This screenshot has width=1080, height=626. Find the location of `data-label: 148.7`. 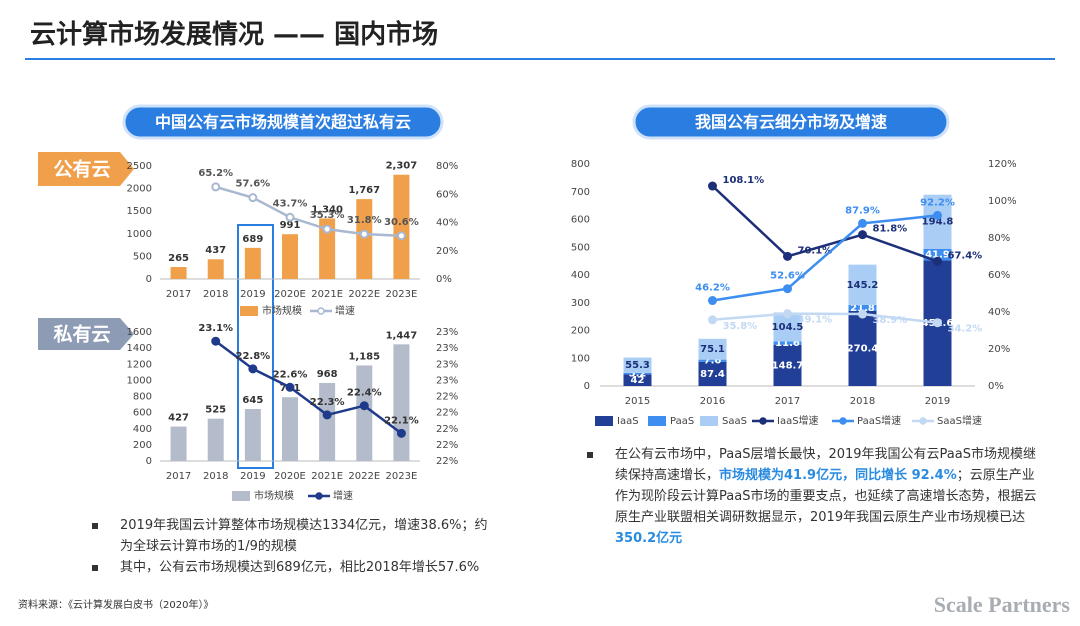

data-label: 148.7 is located at coordinates (788, 365).